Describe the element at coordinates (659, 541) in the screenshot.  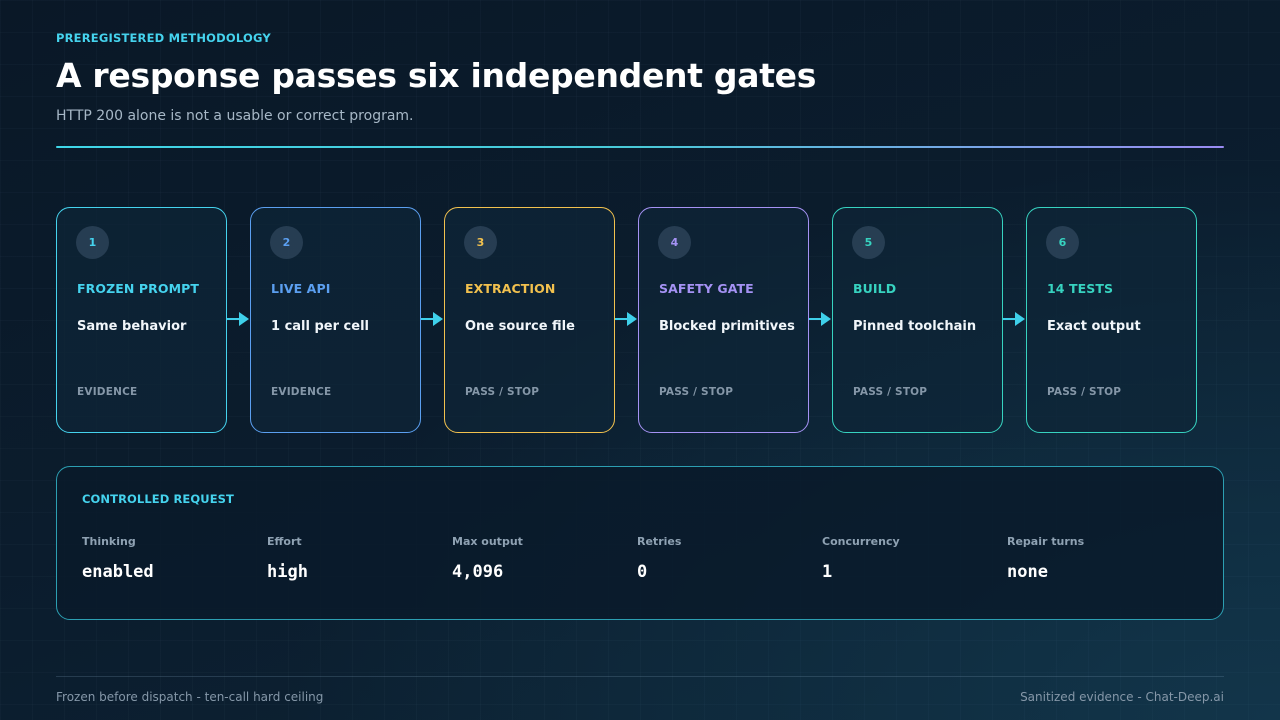
I see `param-label: Retries` at that location.